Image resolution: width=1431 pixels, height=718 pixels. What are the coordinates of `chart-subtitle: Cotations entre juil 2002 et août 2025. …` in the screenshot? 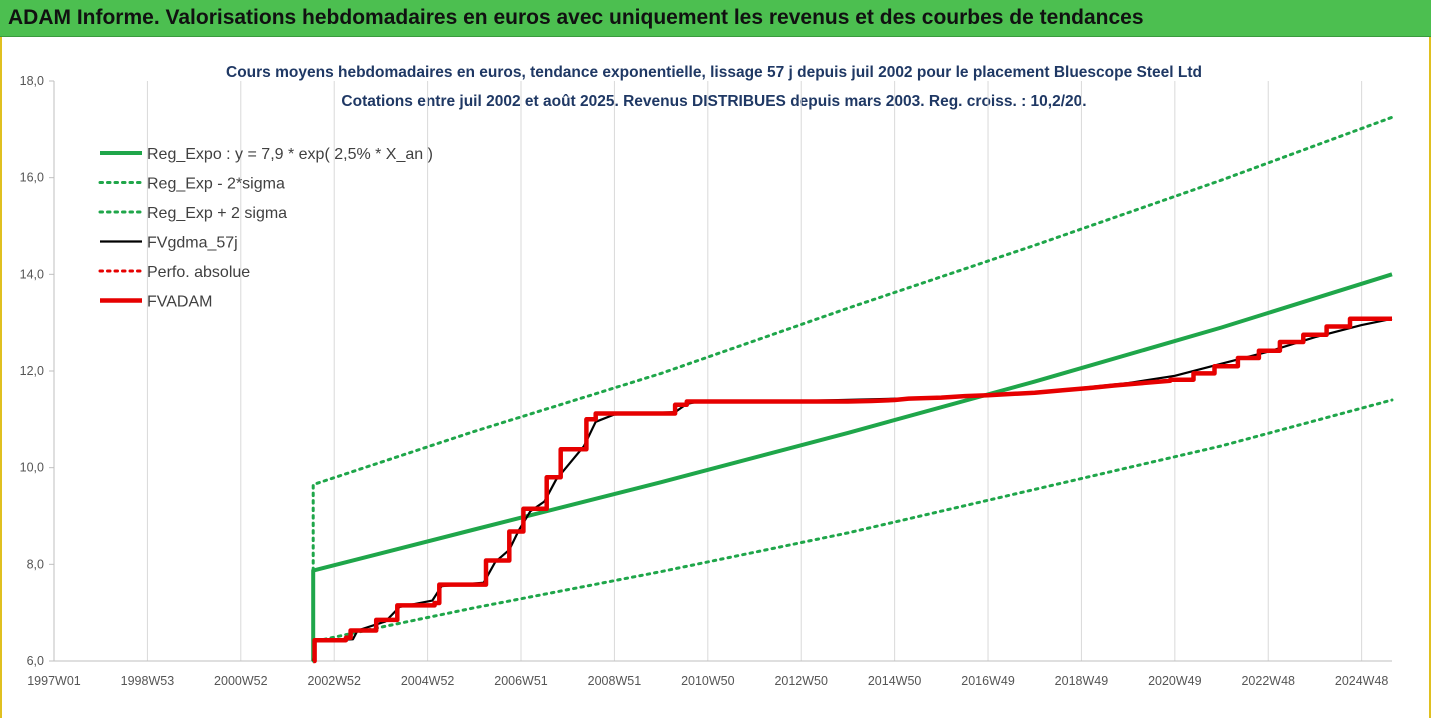 It's located at (713, 101).